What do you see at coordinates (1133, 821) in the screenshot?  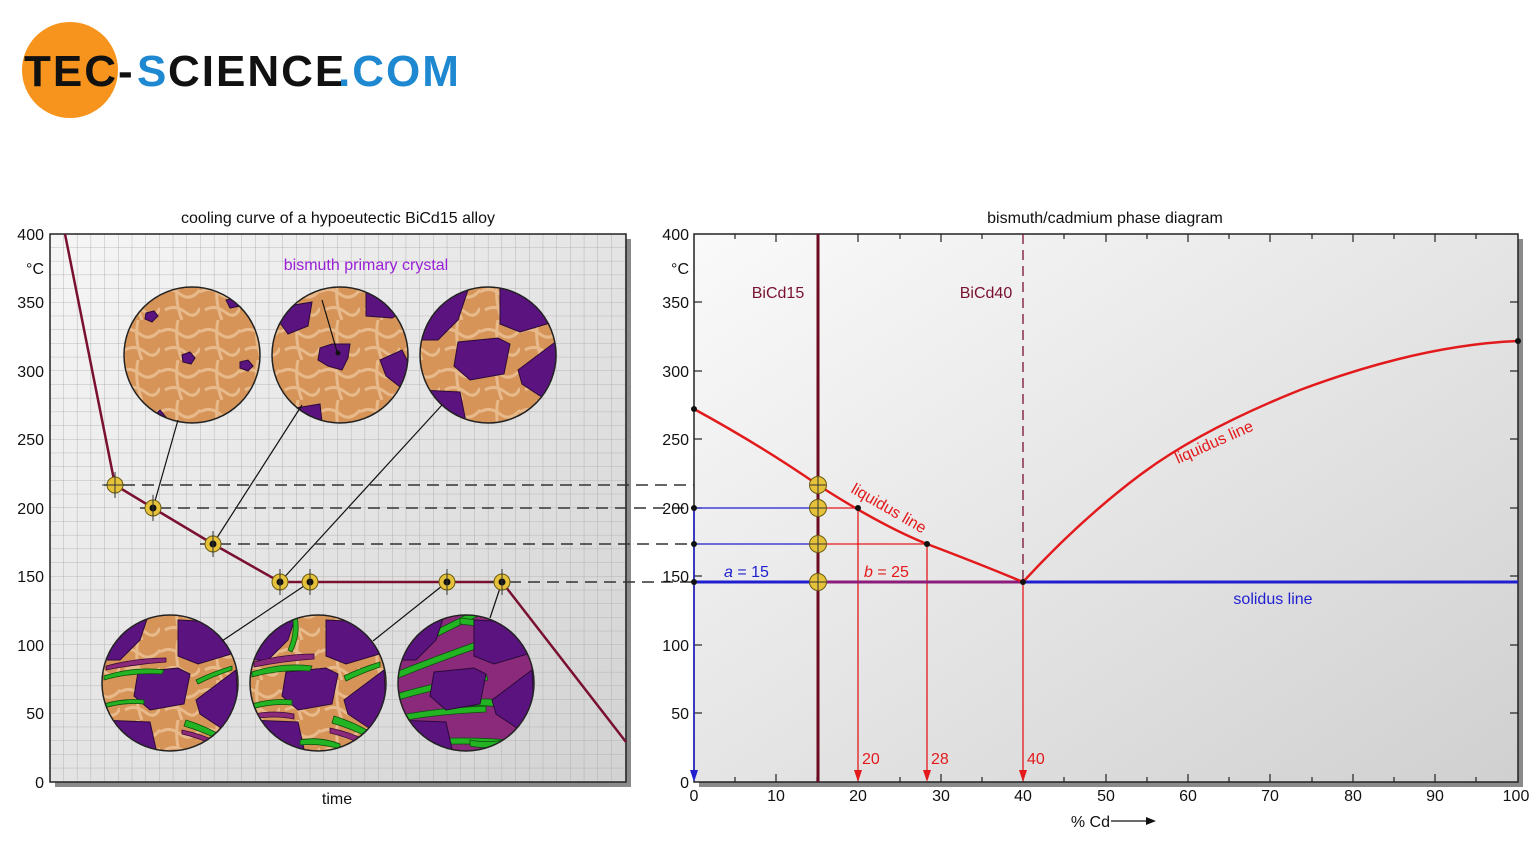 I see `x-axis-arrow-icon` at bounding box center [1133, 821].